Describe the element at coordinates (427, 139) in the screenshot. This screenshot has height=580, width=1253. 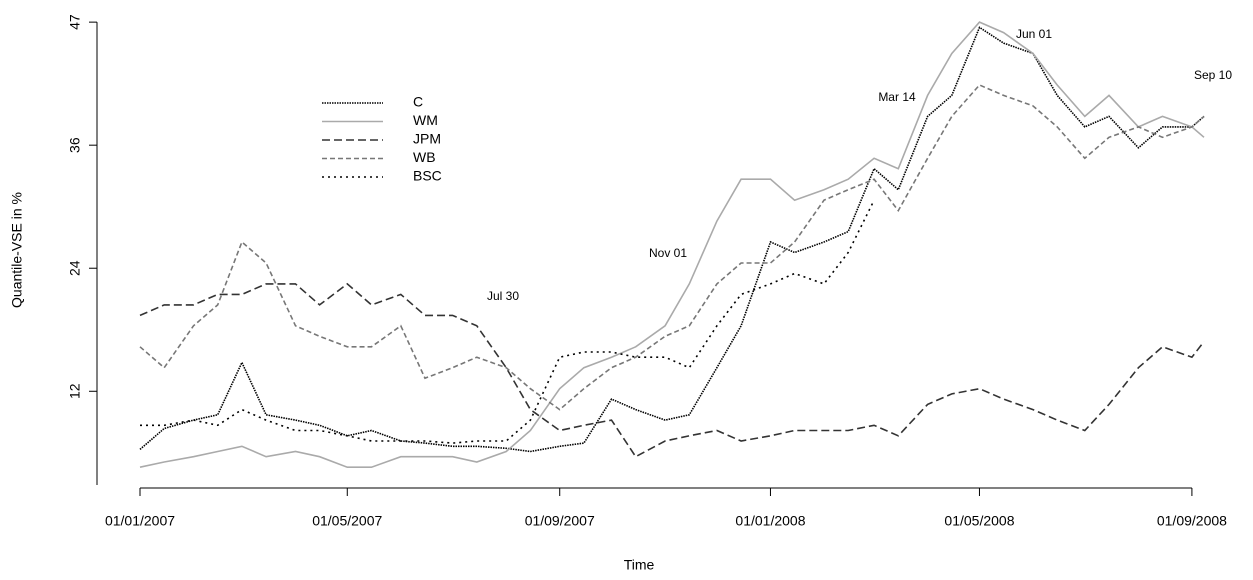
I see `legend-label: JPM` at that location.